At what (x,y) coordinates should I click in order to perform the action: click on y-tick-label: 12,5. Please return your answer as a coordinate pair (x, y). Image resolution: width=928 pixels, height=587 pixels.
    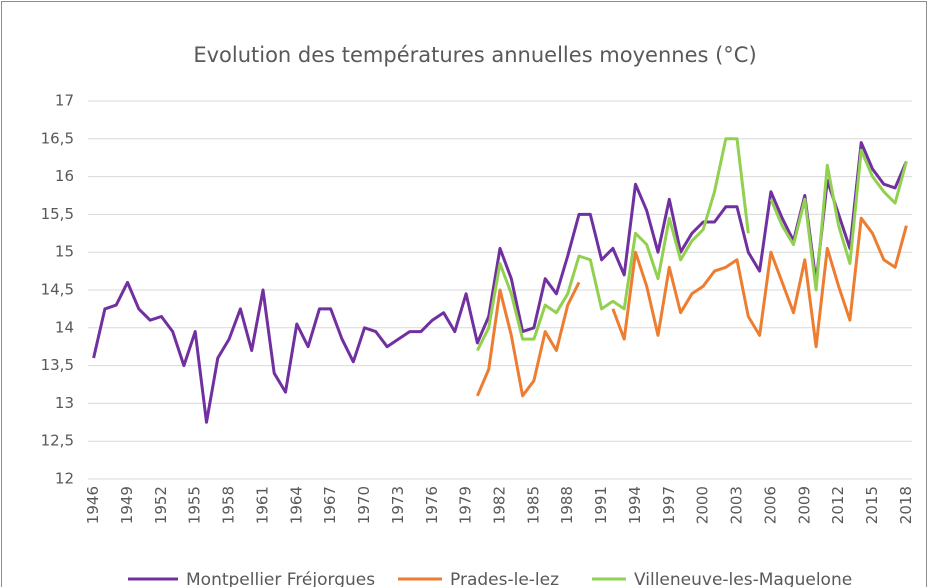
    Looking at the image, I should click on (57, 441).